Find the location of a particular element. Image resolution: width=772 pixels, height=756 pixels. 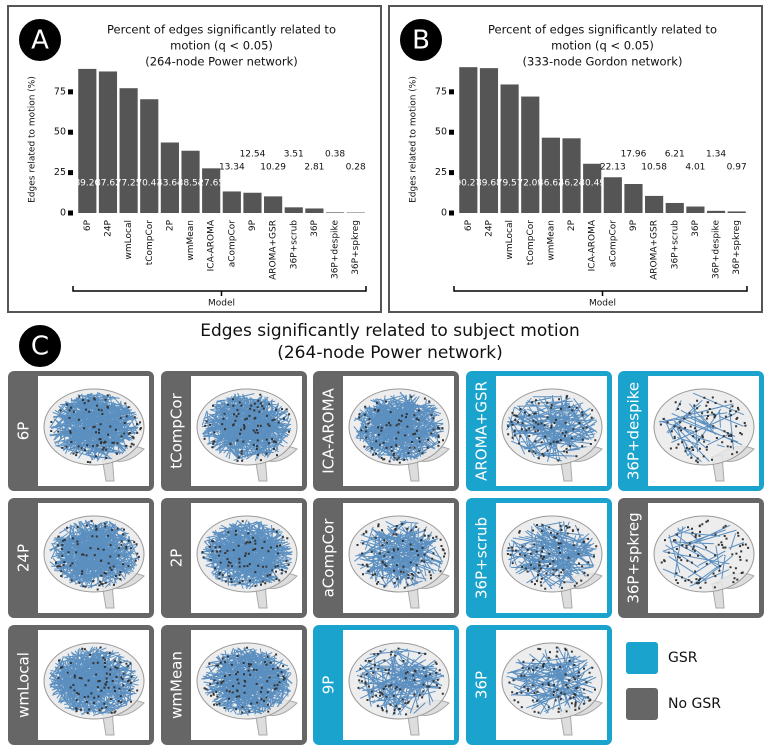

value-label: 38.54 is located at coordinates (191, 184).